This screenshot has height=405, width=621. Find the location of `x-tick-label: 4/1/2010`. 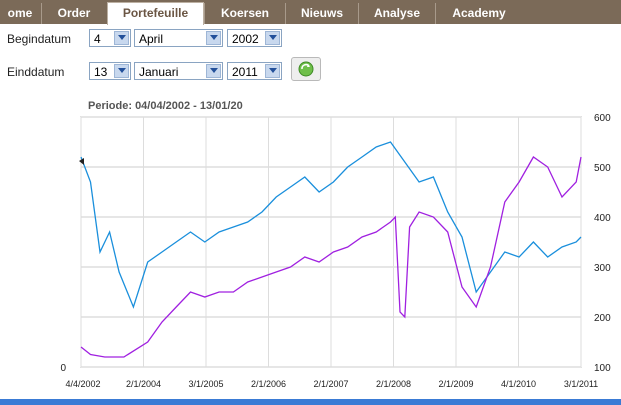

x-tick-label: 4/1/2010 is located at coordinates (518, 384).